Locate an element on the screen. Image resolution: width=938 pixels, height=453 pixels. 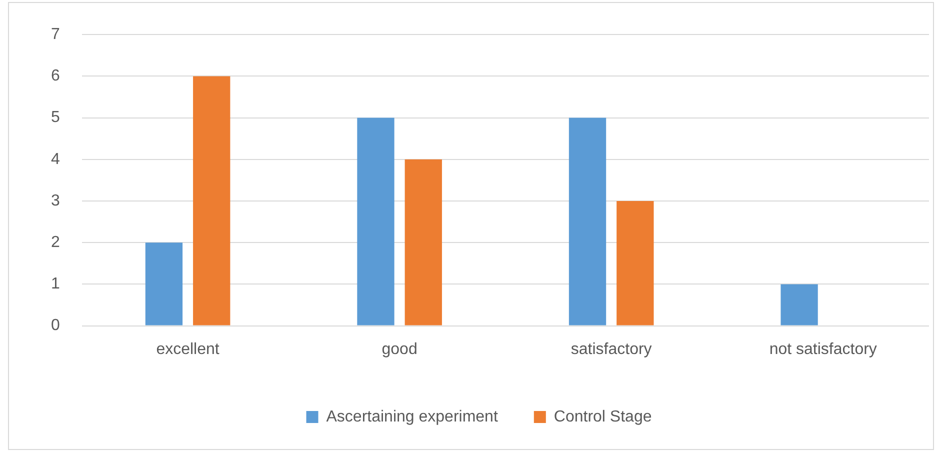
y-tick-label: 3 is located at coordinates (55, 201).